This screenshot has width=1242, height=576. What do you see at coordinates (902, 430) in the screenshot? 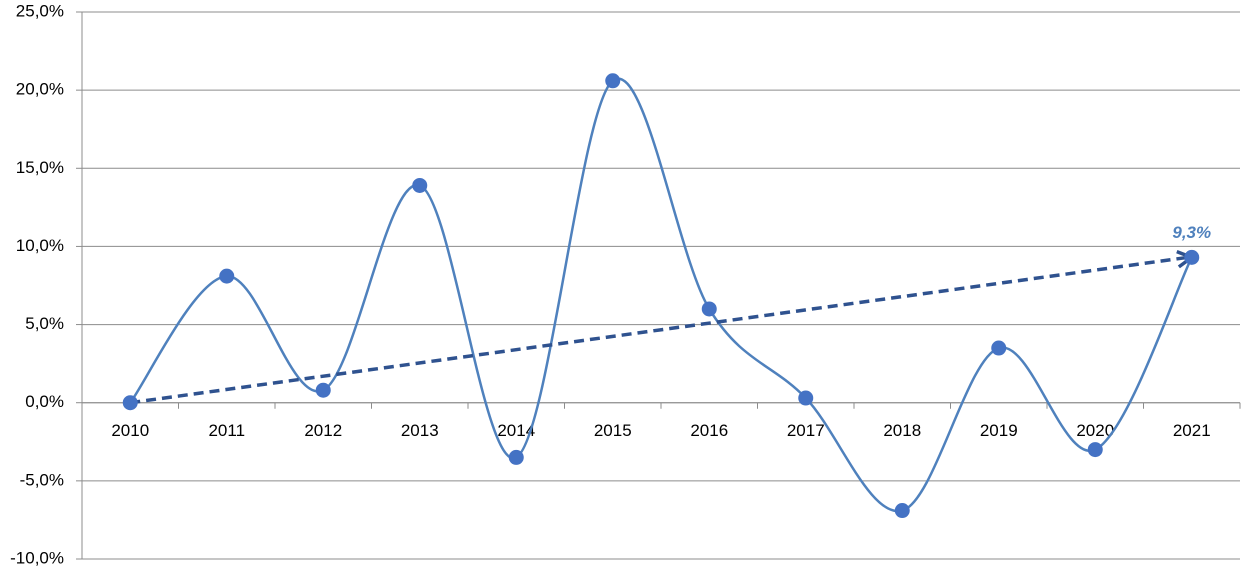
I see `x-tick-label: 2018` at bounding box center [902, 430].